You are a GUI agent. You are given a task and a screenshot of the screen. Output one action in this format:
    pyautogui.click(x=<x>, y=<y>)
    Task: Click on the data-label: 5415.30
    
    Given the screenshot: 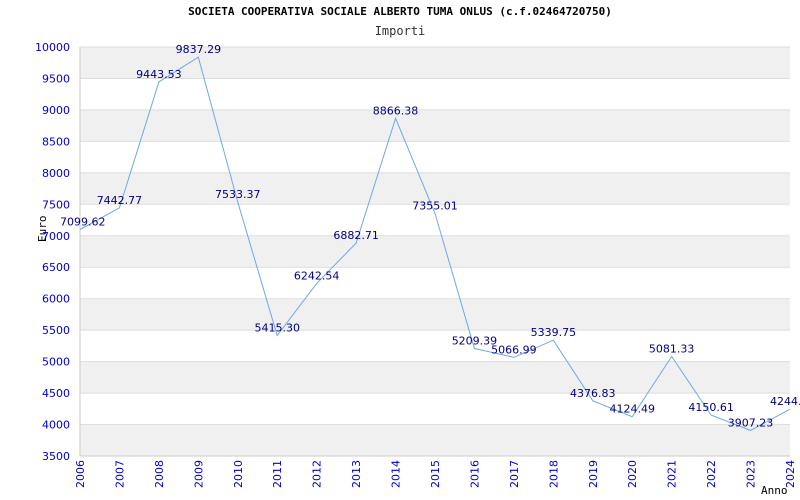 What is the action you would take?
    pyautogui.click(x=277, y=327)
    